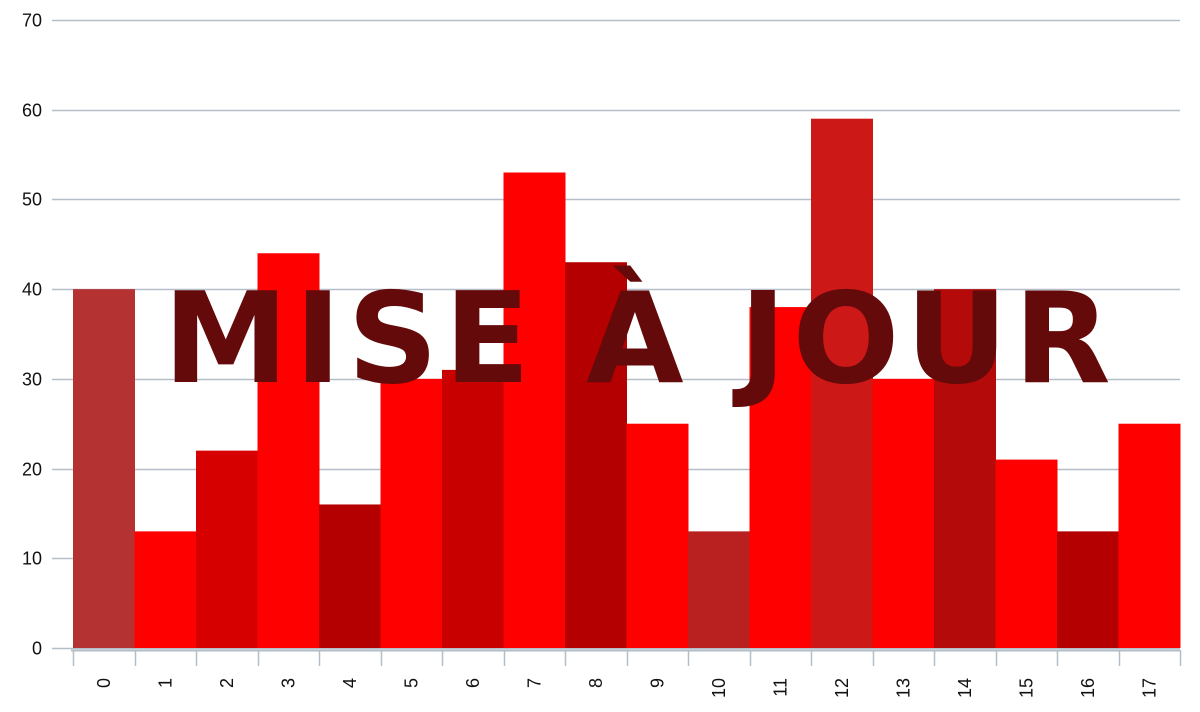 The image size is (1200, 712). I want to click on x-tick-label: 2, so click(227, 683).